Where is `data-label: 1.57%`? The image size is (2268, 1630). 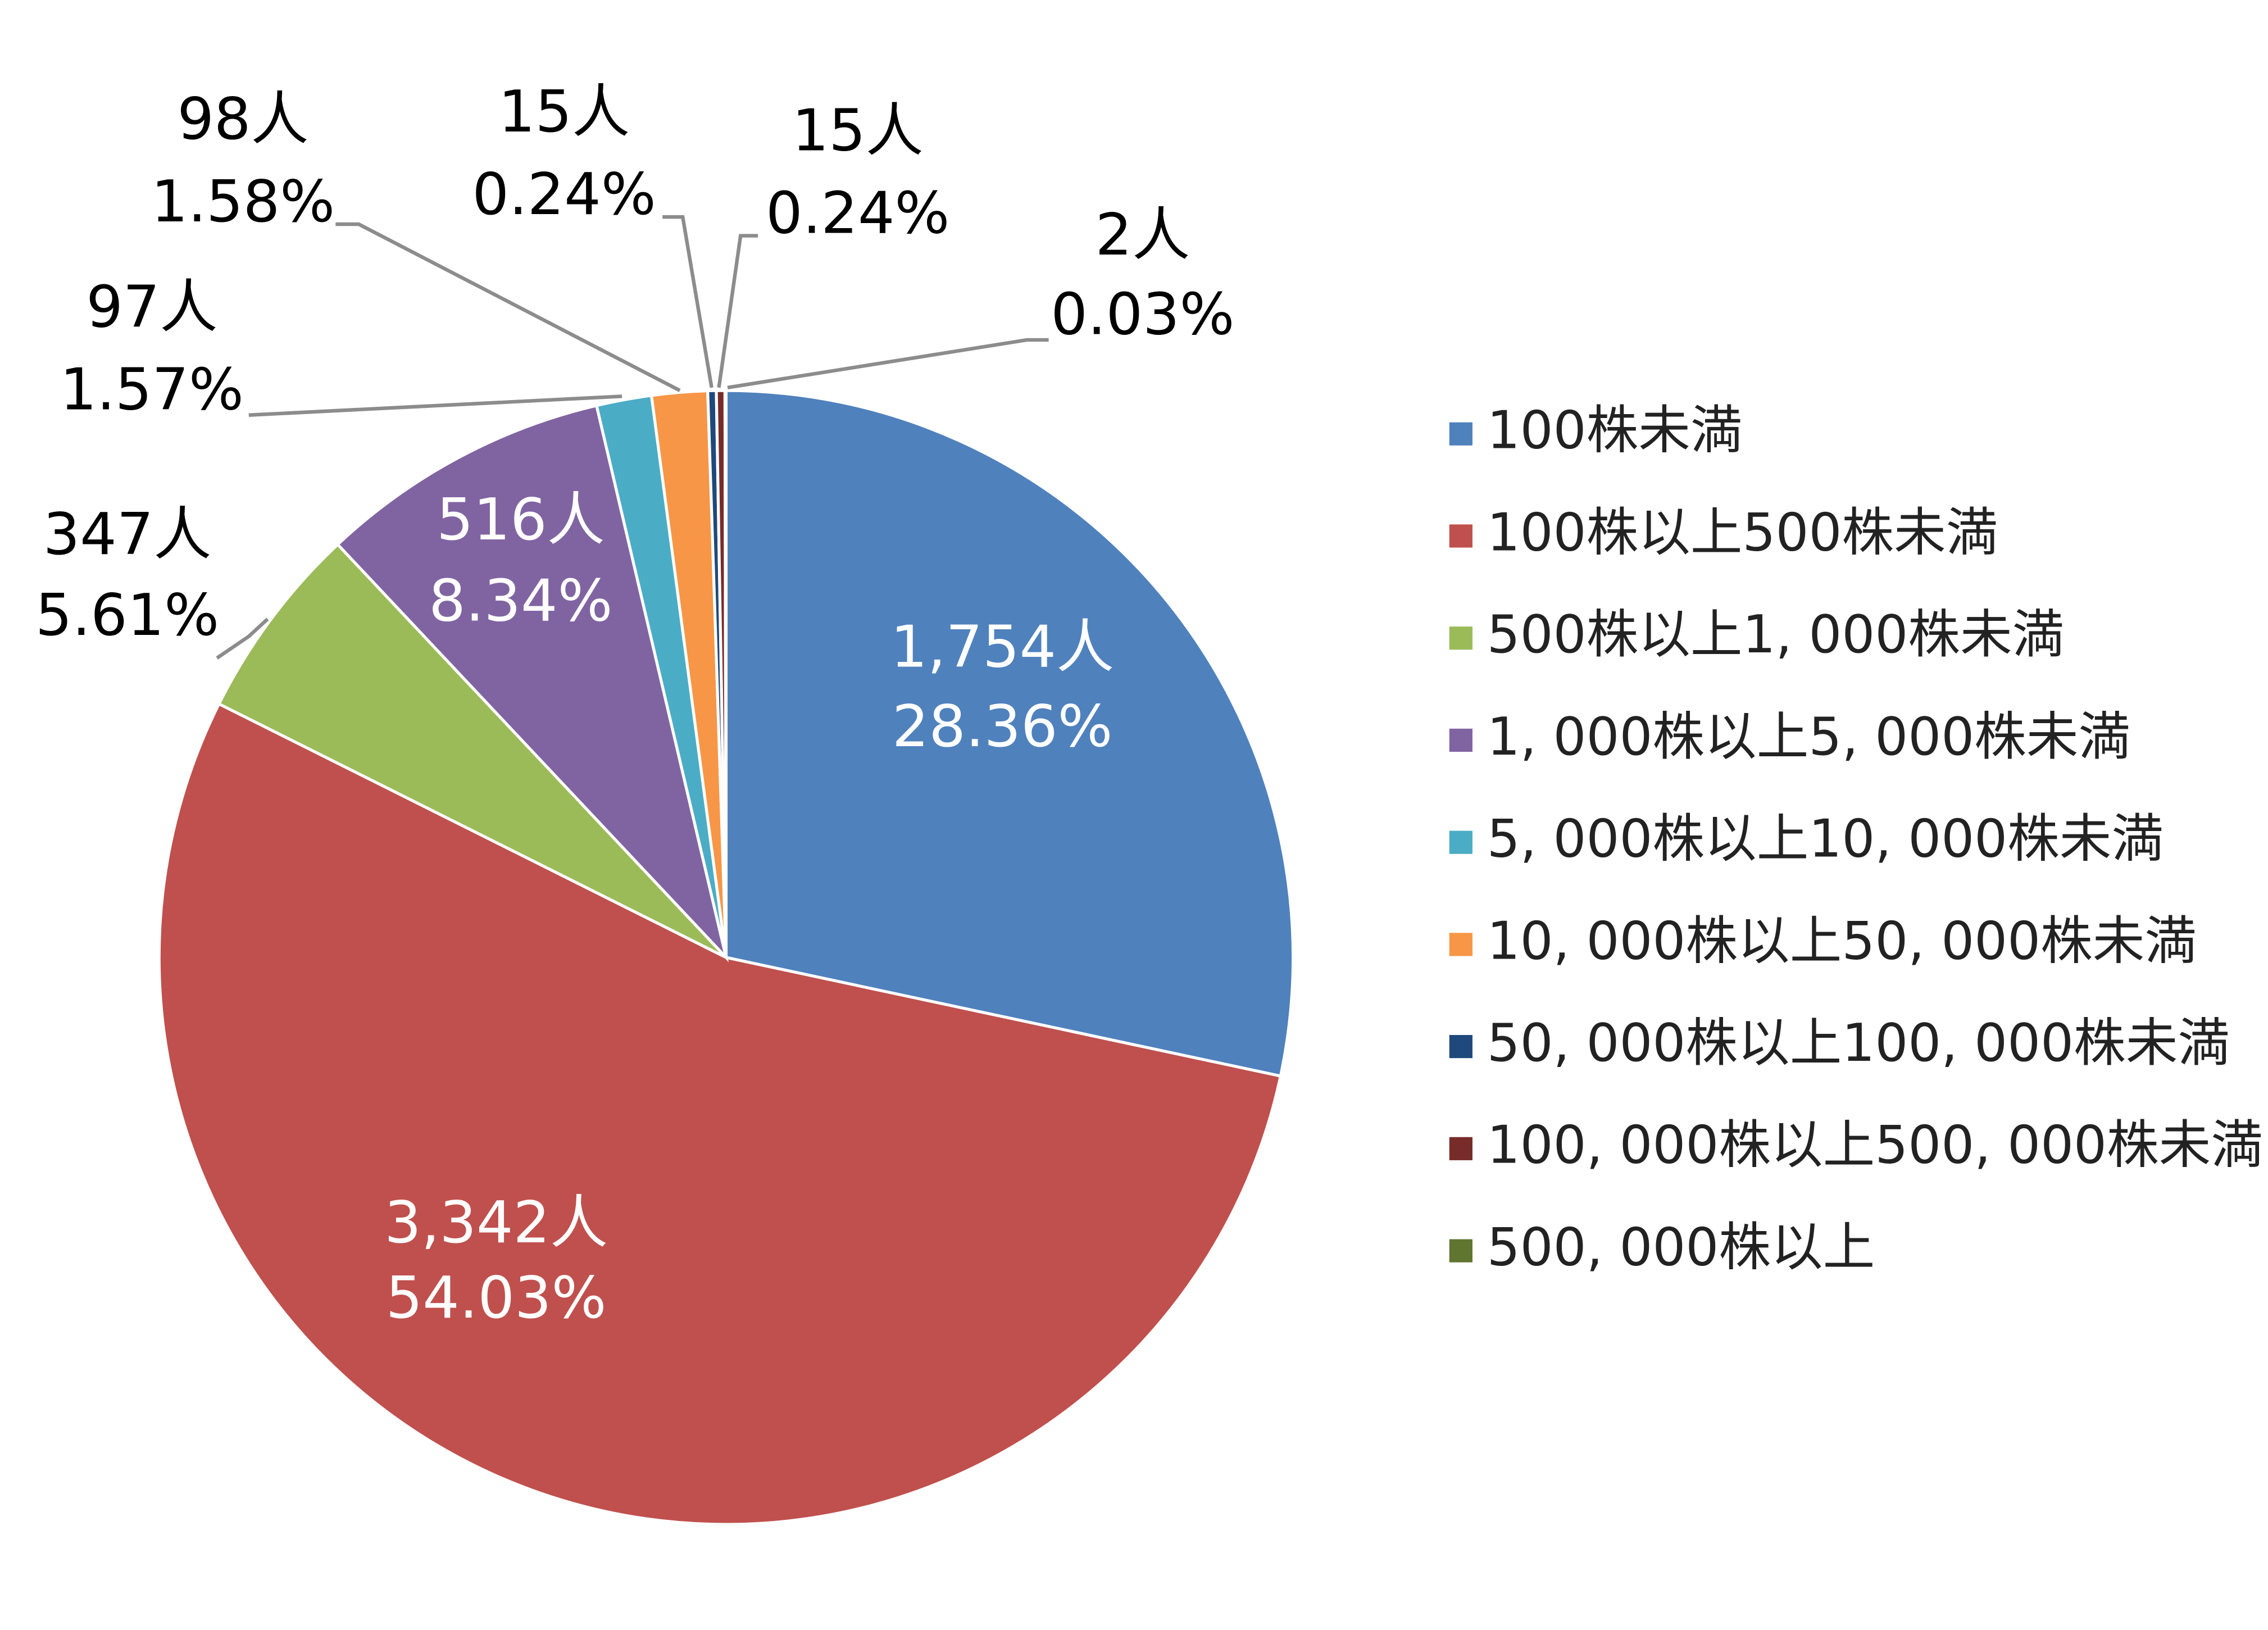
data-label: 1.57% is located at coordinates (152, 389).